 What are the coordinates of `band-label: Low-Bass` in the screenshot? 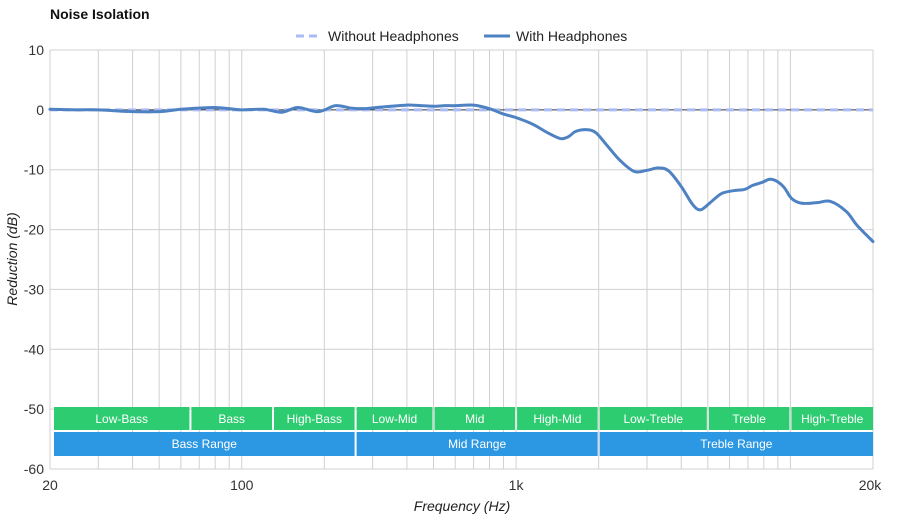 It's located at (121, 419).